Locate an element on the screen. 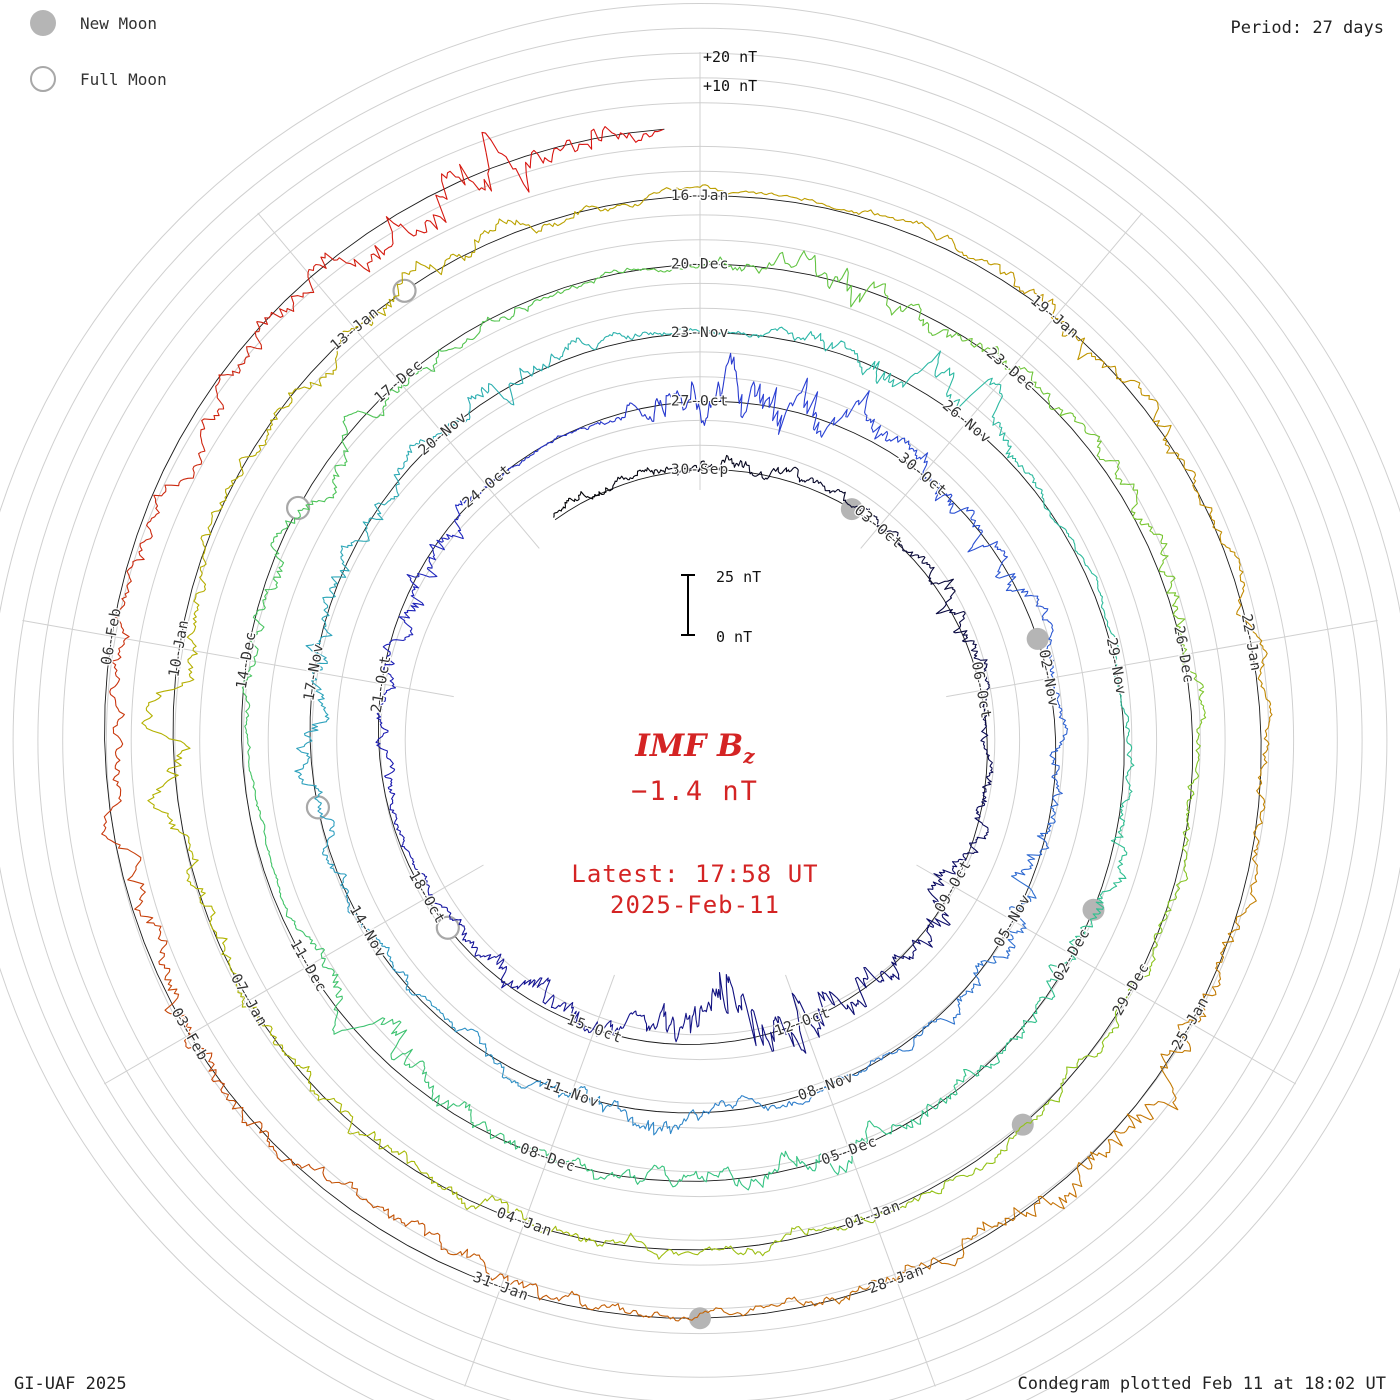 Image resolution: width=1400 pixels, height=1400 pixels. imf-bz-title: IMF Bz is located at coordinates (695, 748).